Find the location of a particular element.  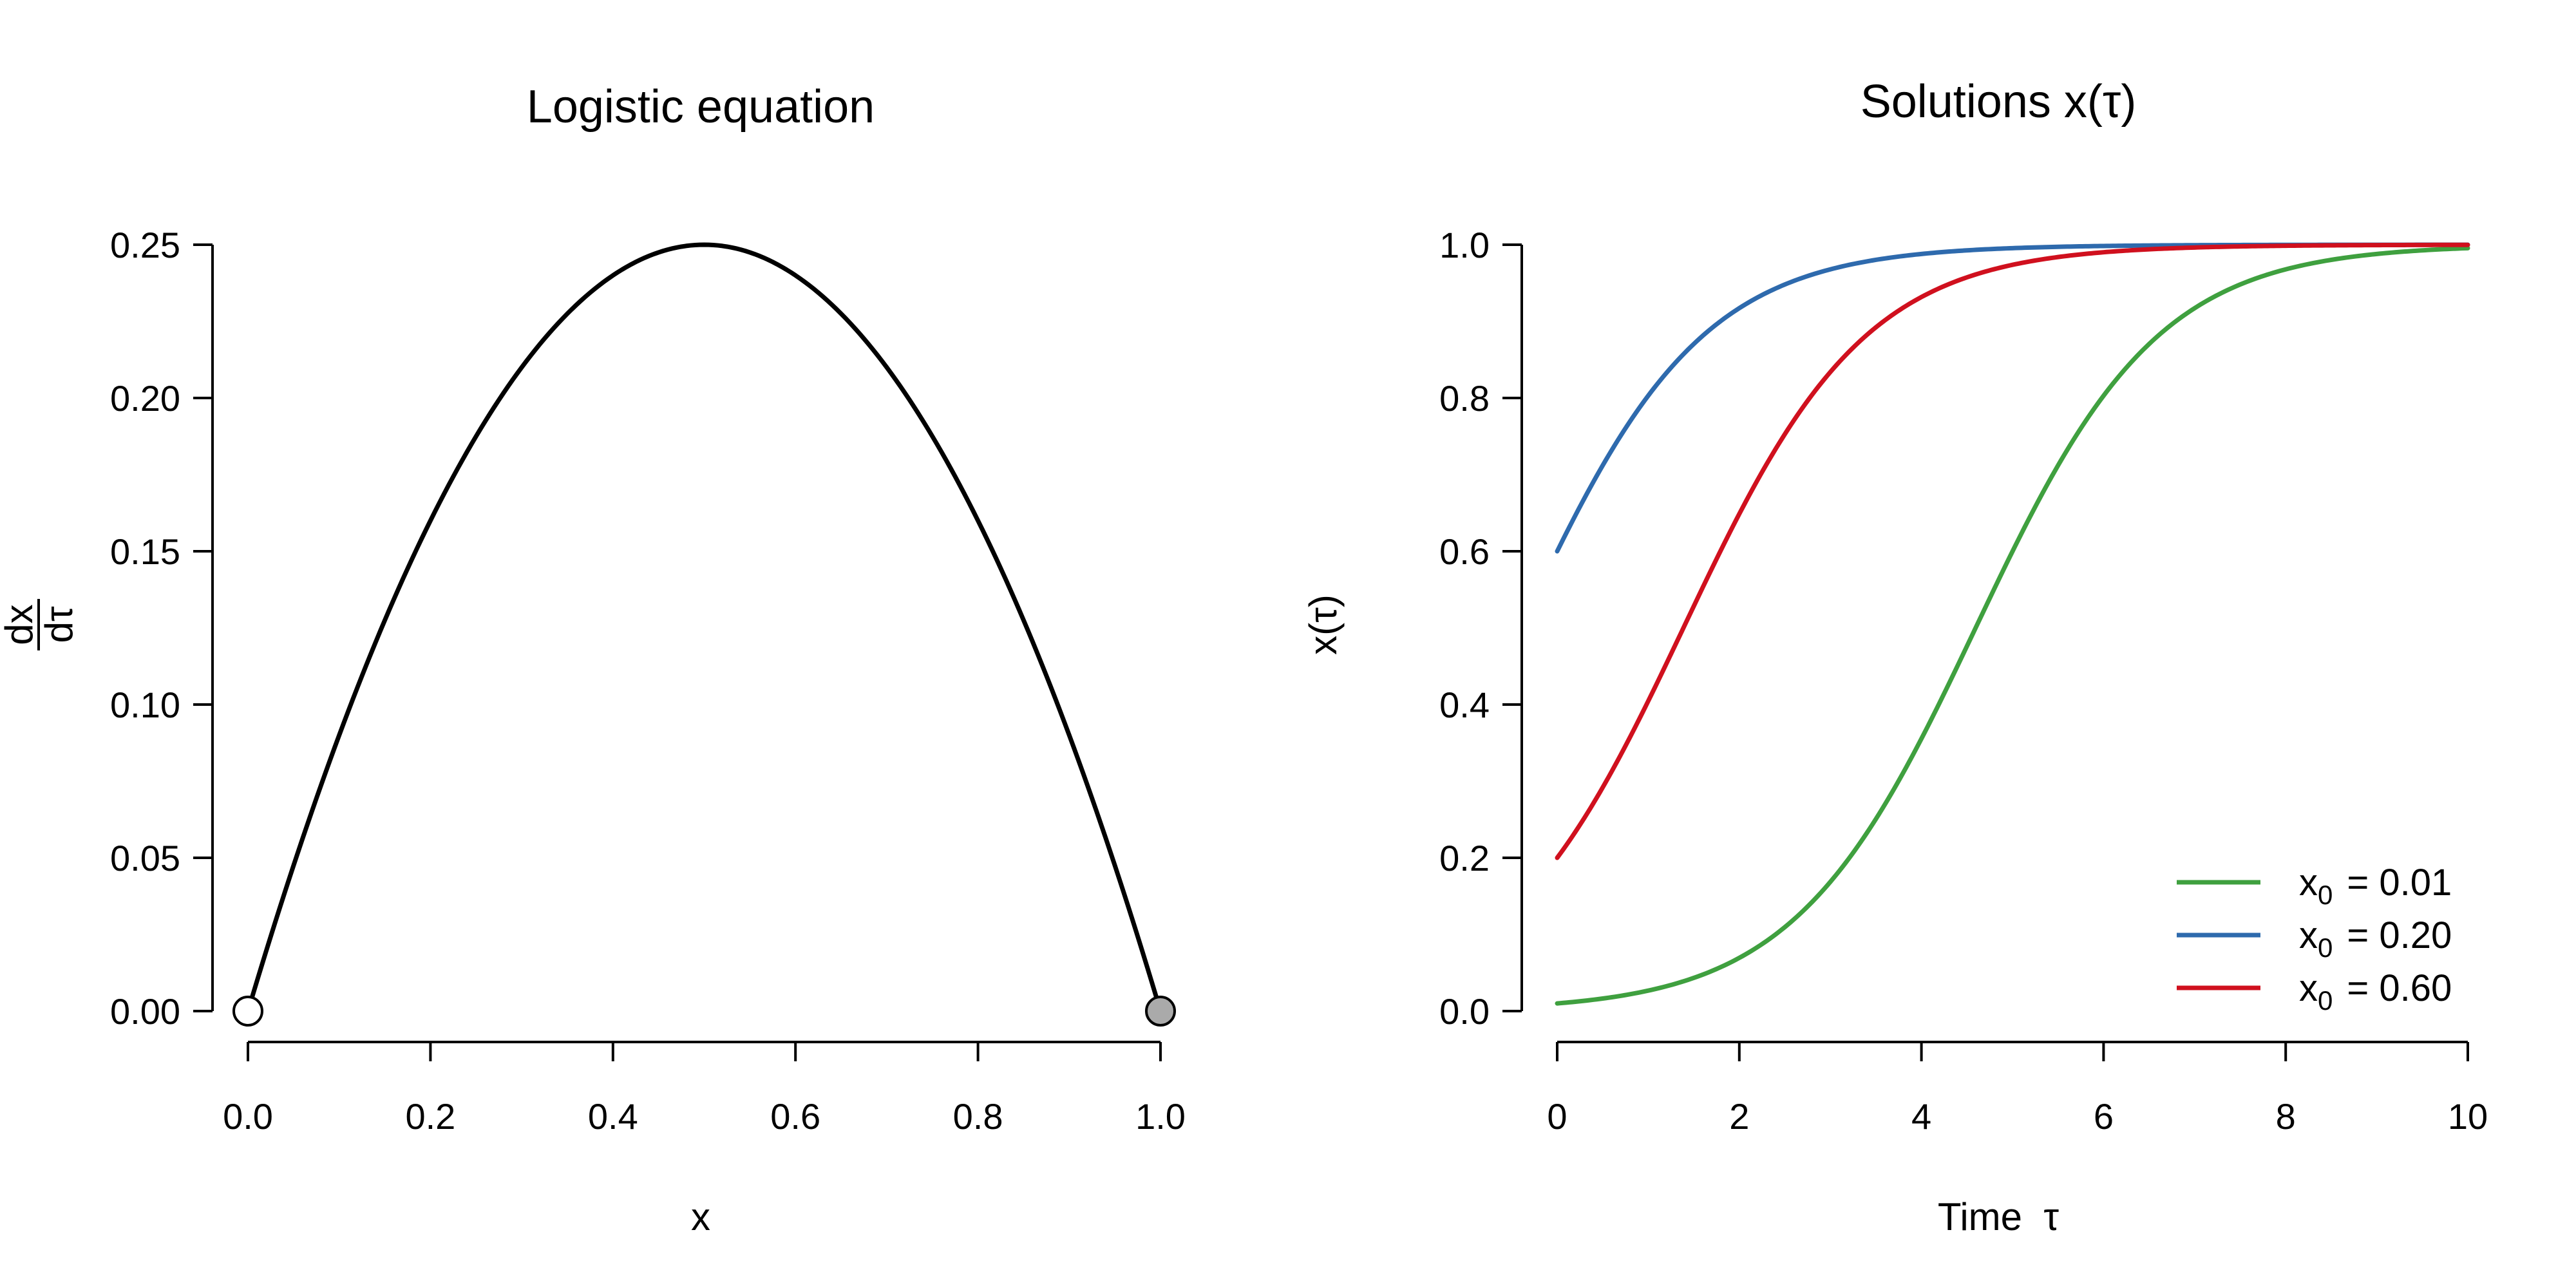

legend-entry-value: = 0.60 is located at coordinates (2399, 988).